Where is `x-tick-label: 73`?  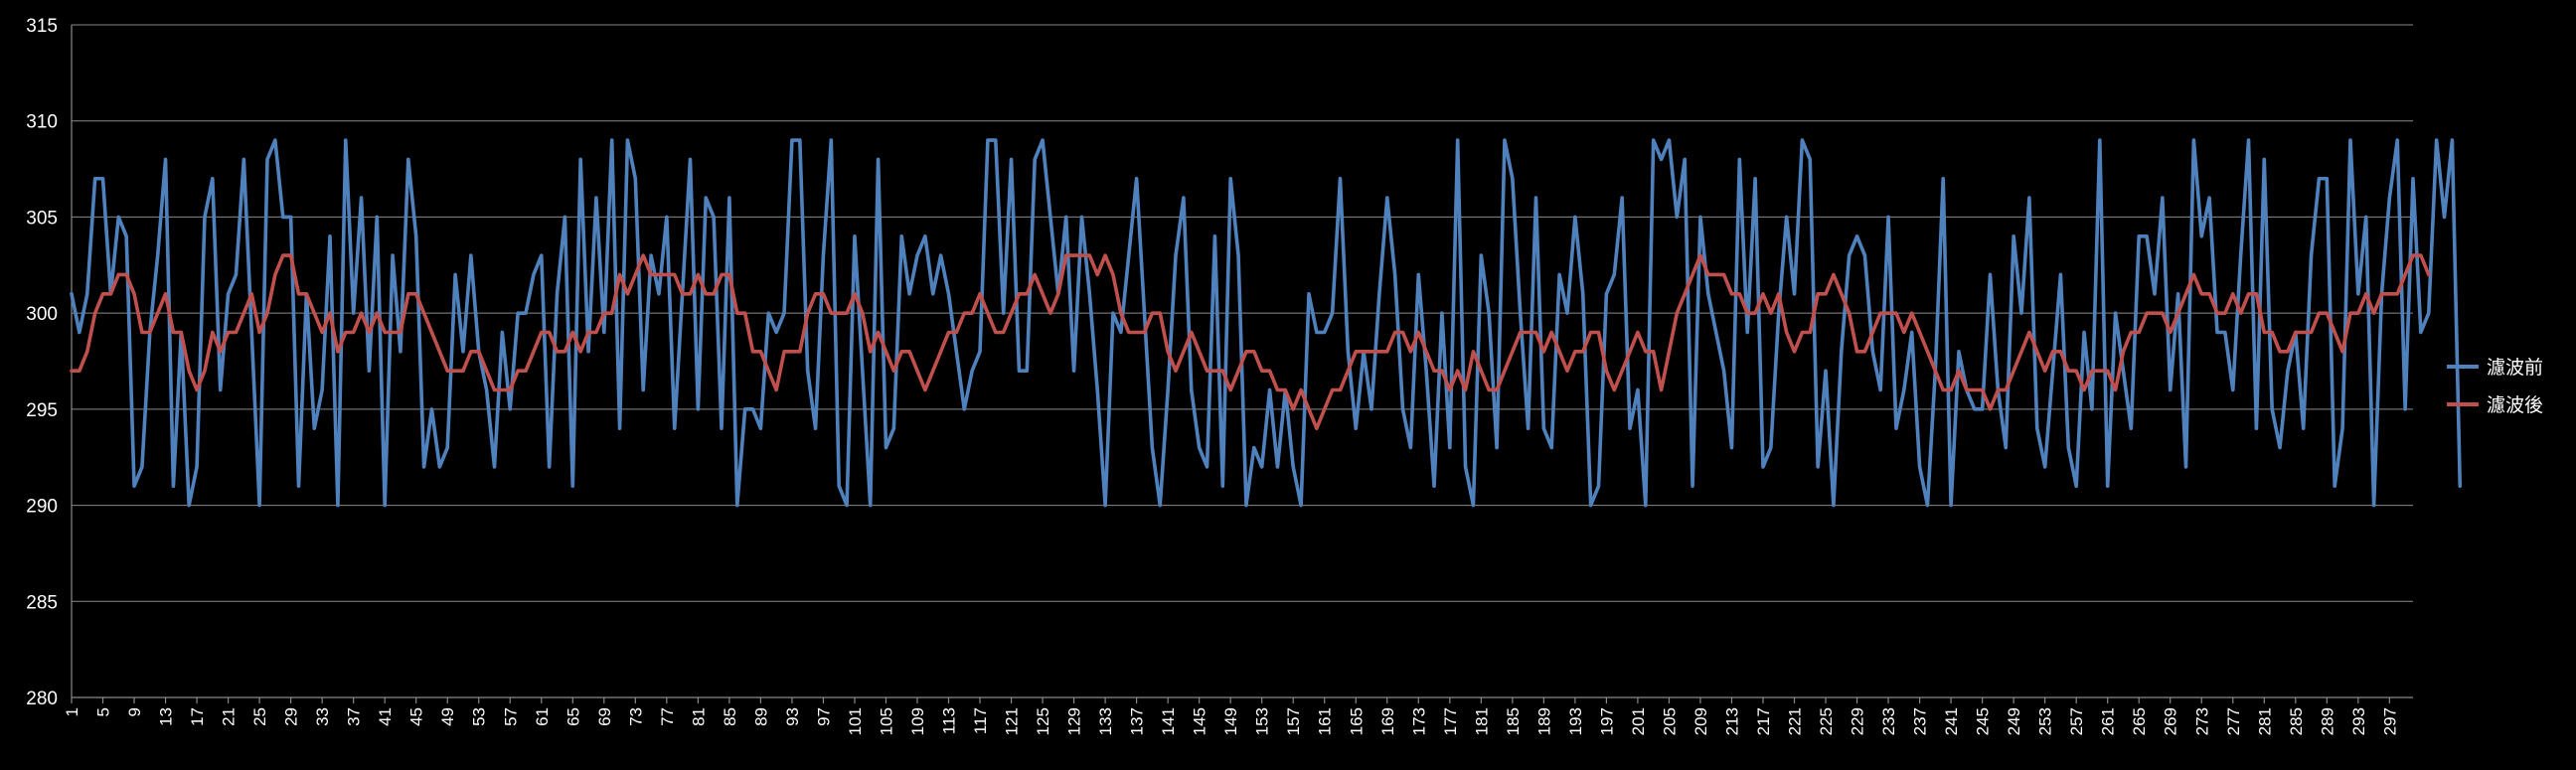
x-tick-label: 73 is located at coordinates (635, 716).